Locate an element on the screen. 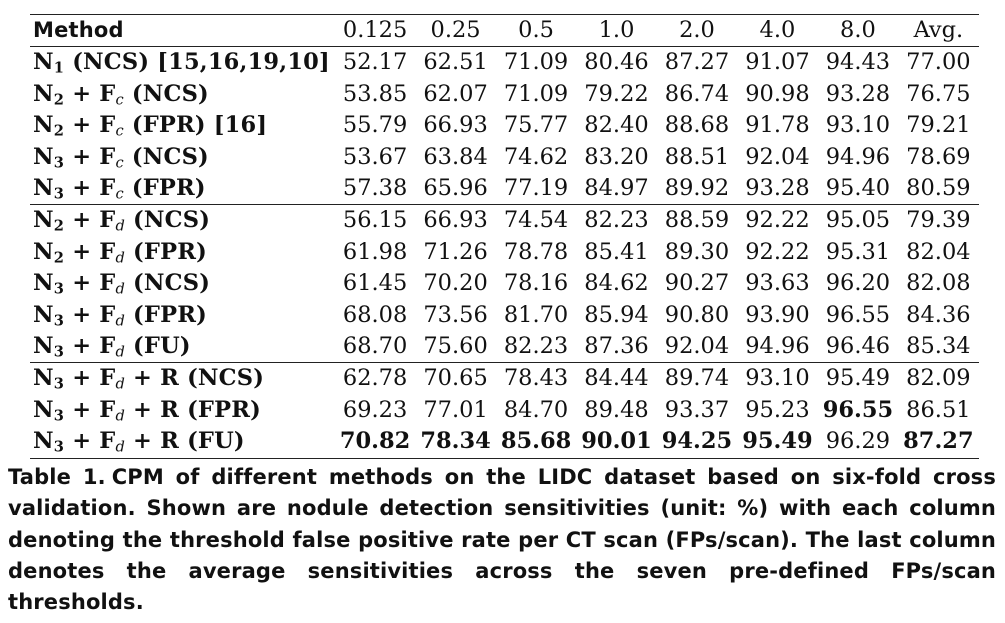 The height and width of the screenshot is (623, 1005). value-cell: 61.45 is located at coordinates (375, 283).